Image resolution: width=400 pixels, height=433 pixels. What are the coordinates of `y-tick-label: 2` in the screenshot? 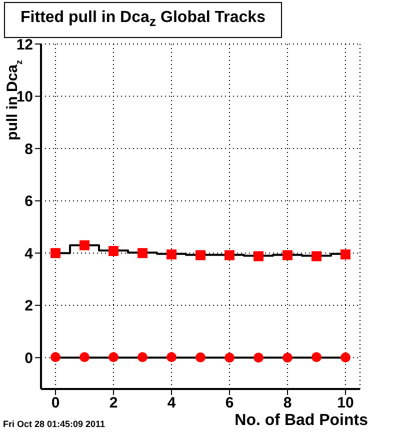 It's located at (28, 306).